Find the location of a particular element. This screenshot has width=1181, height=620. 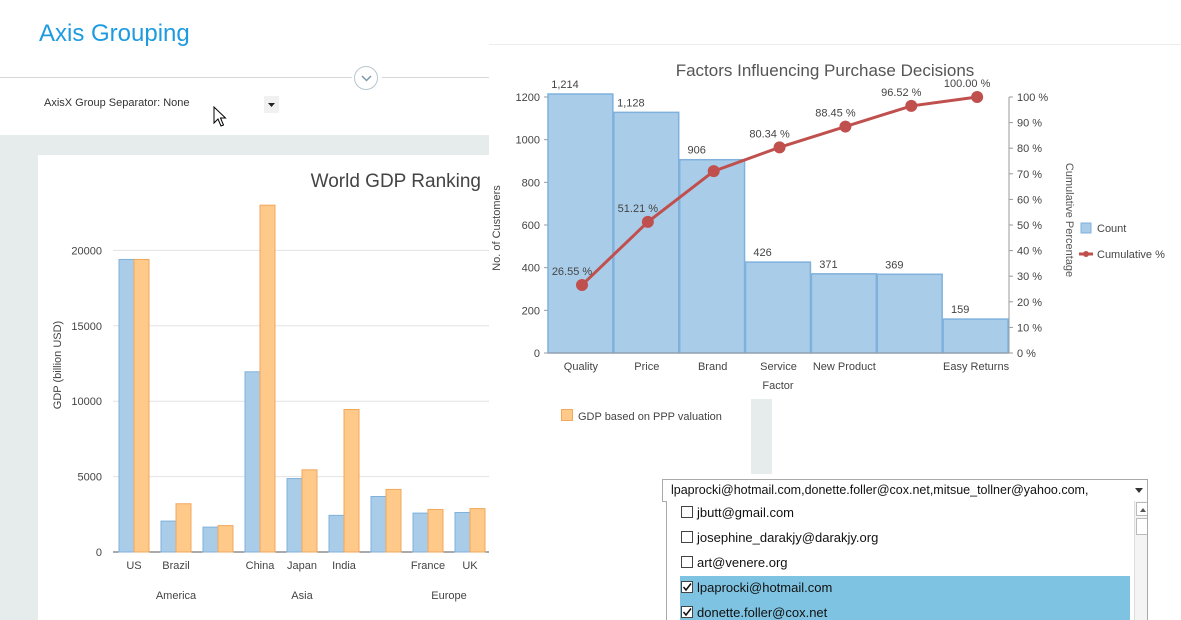

data-label: 426 is located at coordinates (762, 253).